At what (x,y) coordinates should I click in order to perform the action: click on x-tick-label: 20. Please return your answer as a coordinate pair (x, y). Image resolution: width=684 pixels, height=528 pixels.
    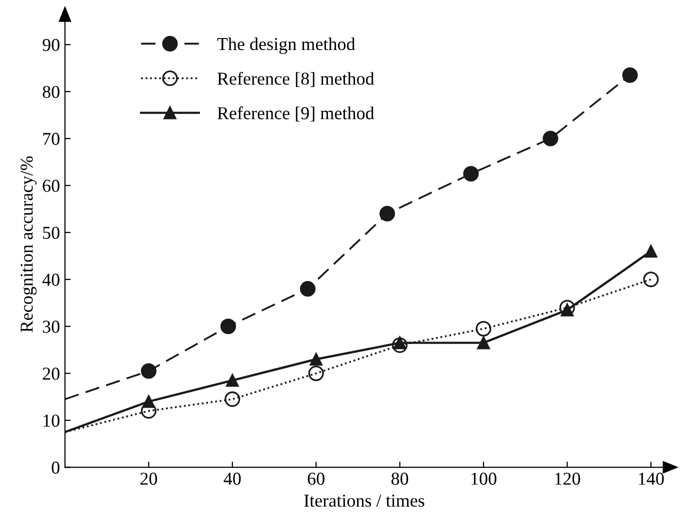
    Looking at the image, I should click on (149, 478).